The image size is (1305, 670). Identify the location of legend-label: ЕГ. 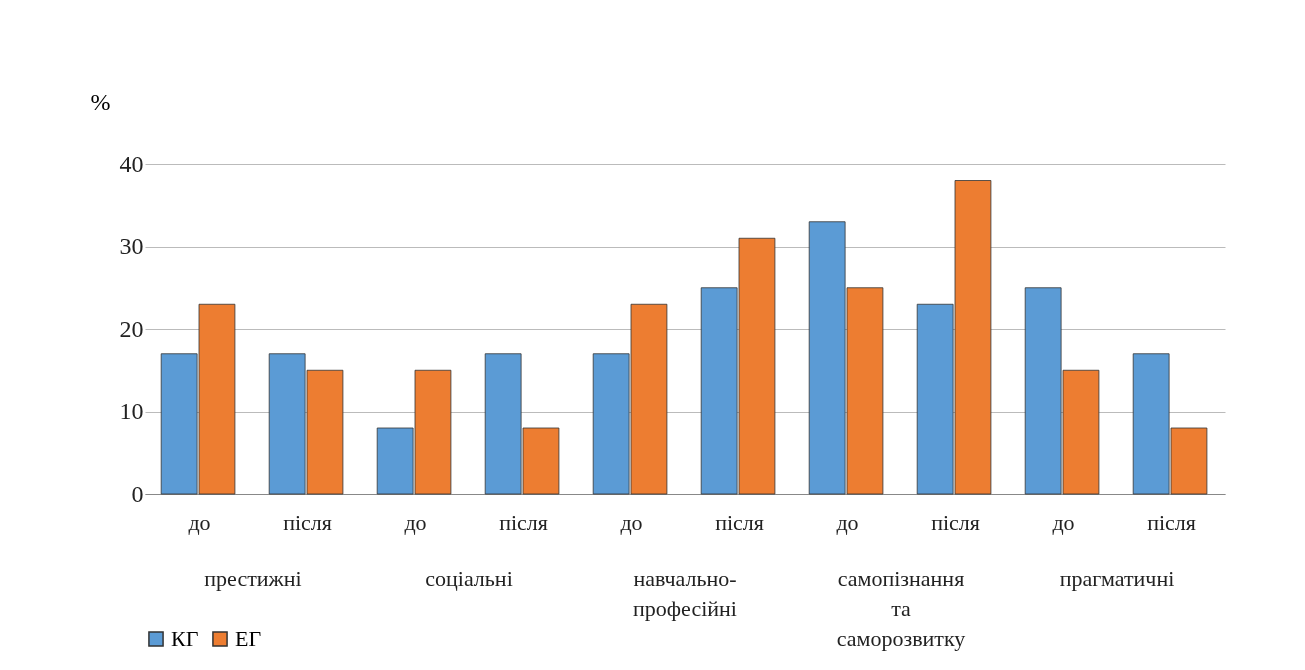
(248, 638).